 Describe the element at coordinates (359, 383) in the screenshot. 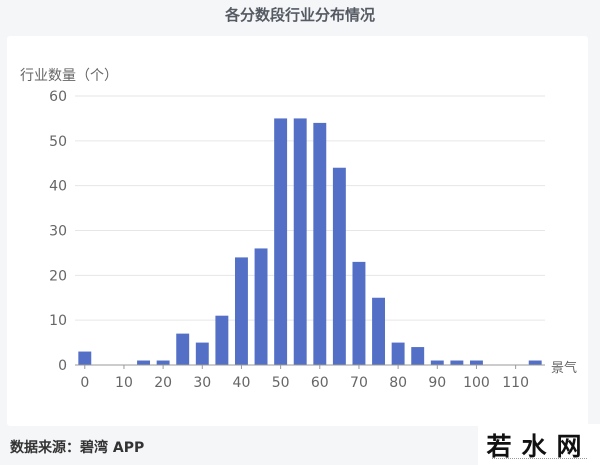

I see `x-tick-label: 70` at that location.